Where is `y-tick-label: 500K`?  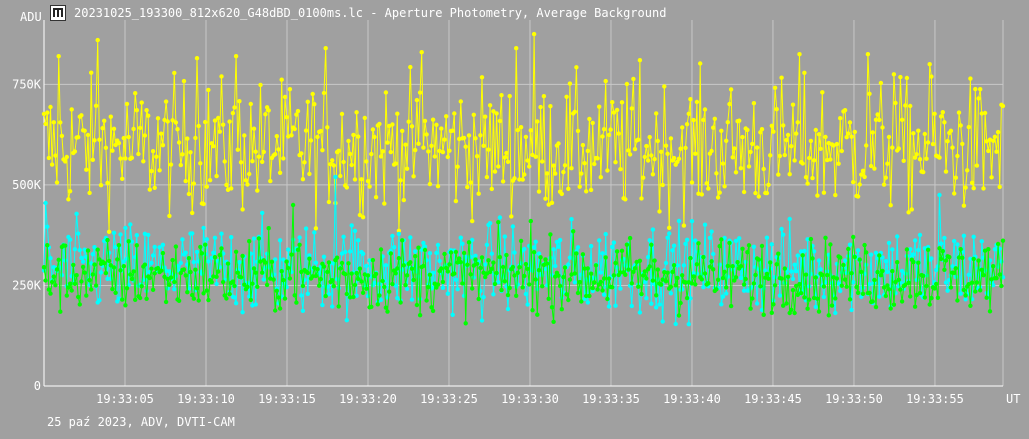
y-tick-label: 500K is located at coordinates (27, 185).